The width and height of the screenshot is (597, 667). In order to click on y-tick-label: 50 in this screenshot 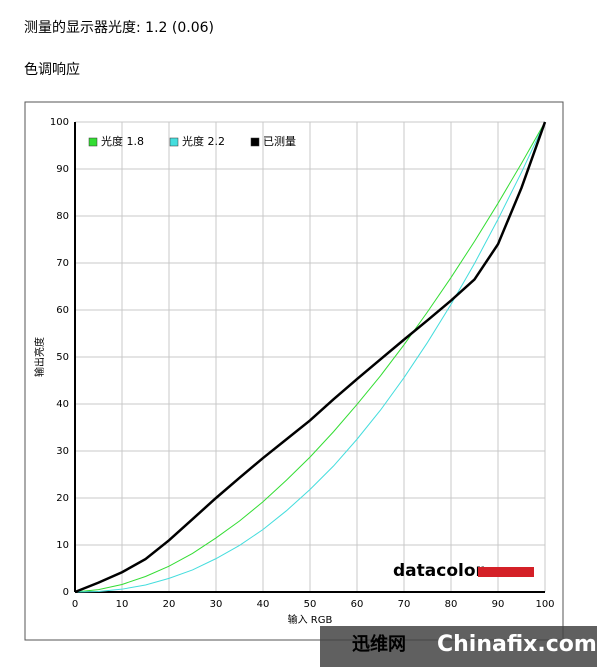, I will do `click(62, 357)`.